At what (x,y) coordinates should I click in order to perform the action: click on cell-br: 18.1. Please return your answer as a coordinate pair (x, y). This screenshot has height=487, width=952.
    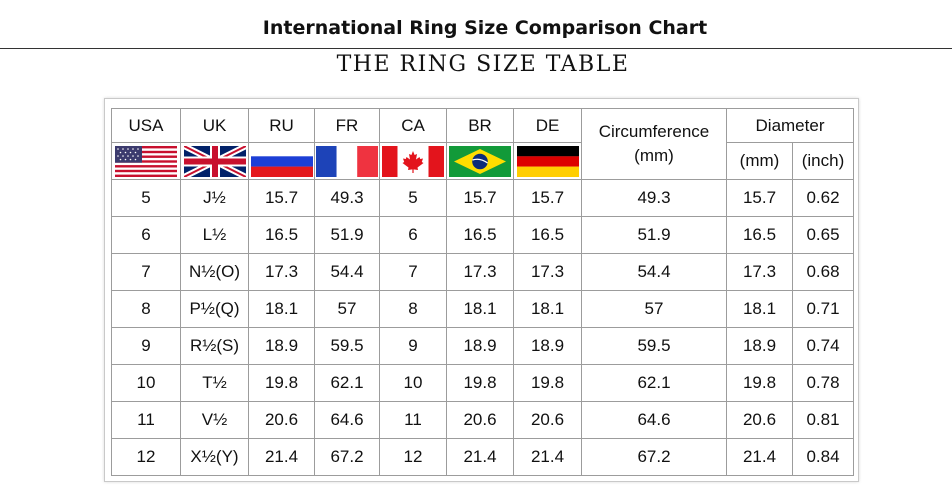
    Looking at the image, I should click on (480, 309).